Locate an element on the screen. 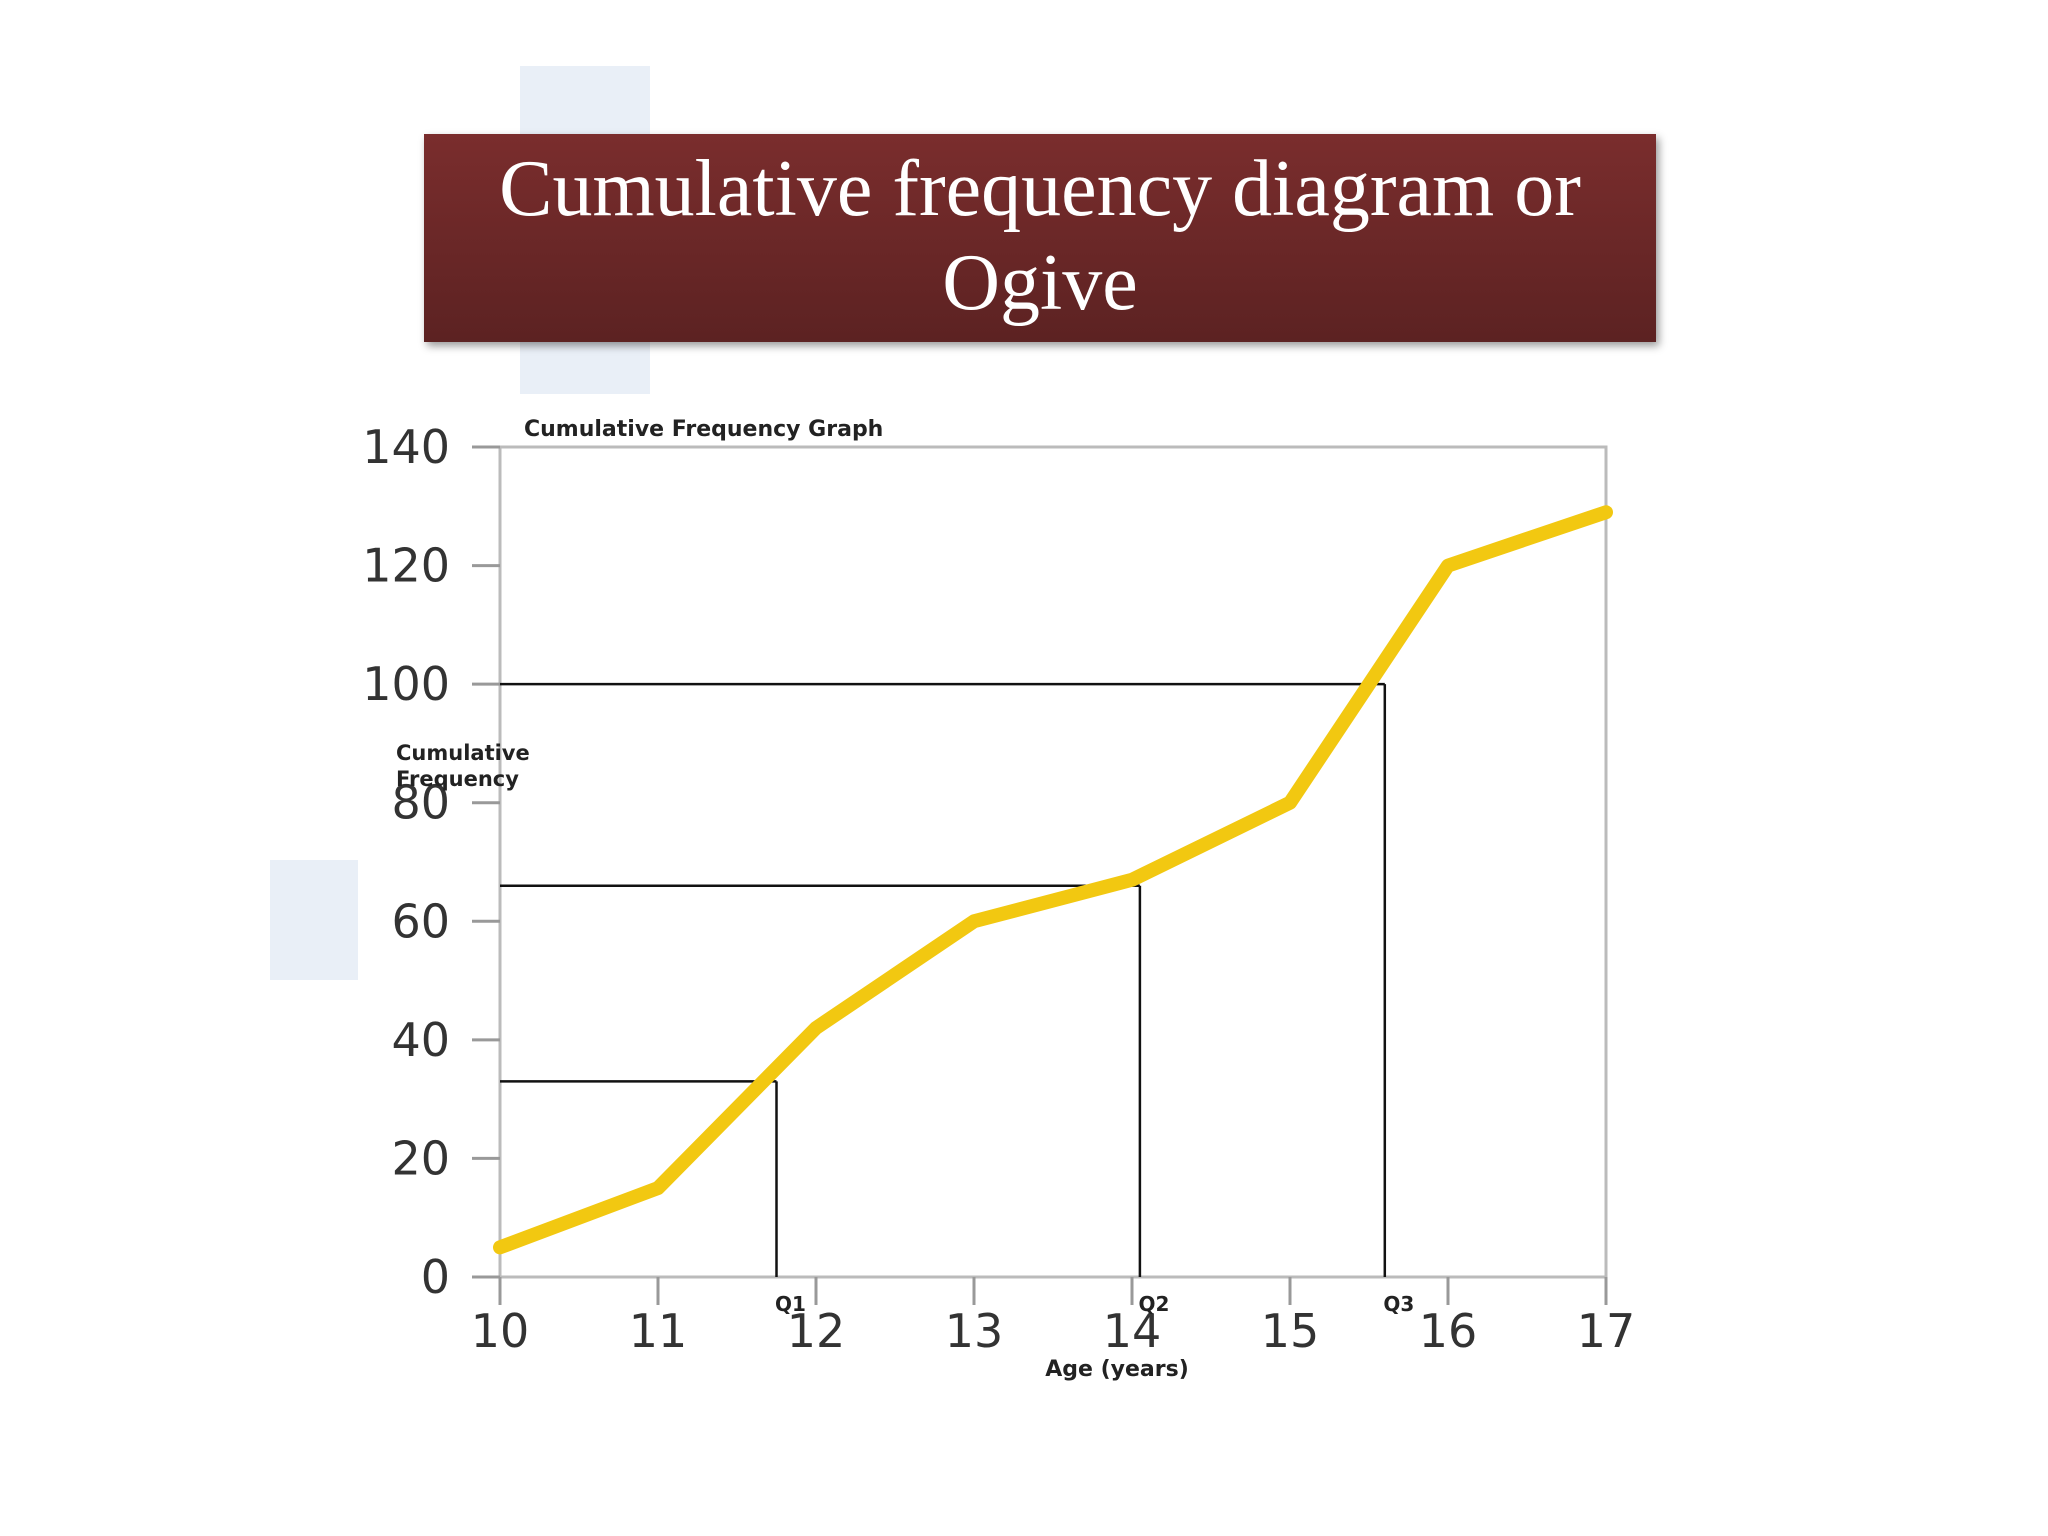 This screenshot has height=1536, width=2048. x-axis-label: Age (years) is located at coordinates (1117, 1369).